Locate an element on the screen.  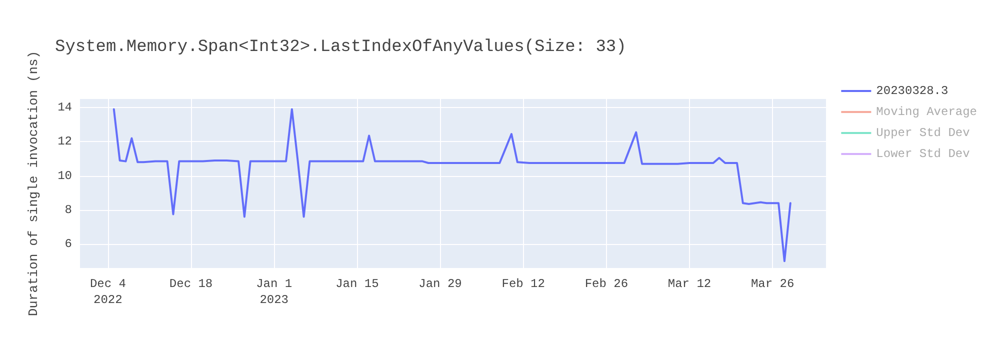
y-tick-label: 6 is located at coordinates (68, 244).